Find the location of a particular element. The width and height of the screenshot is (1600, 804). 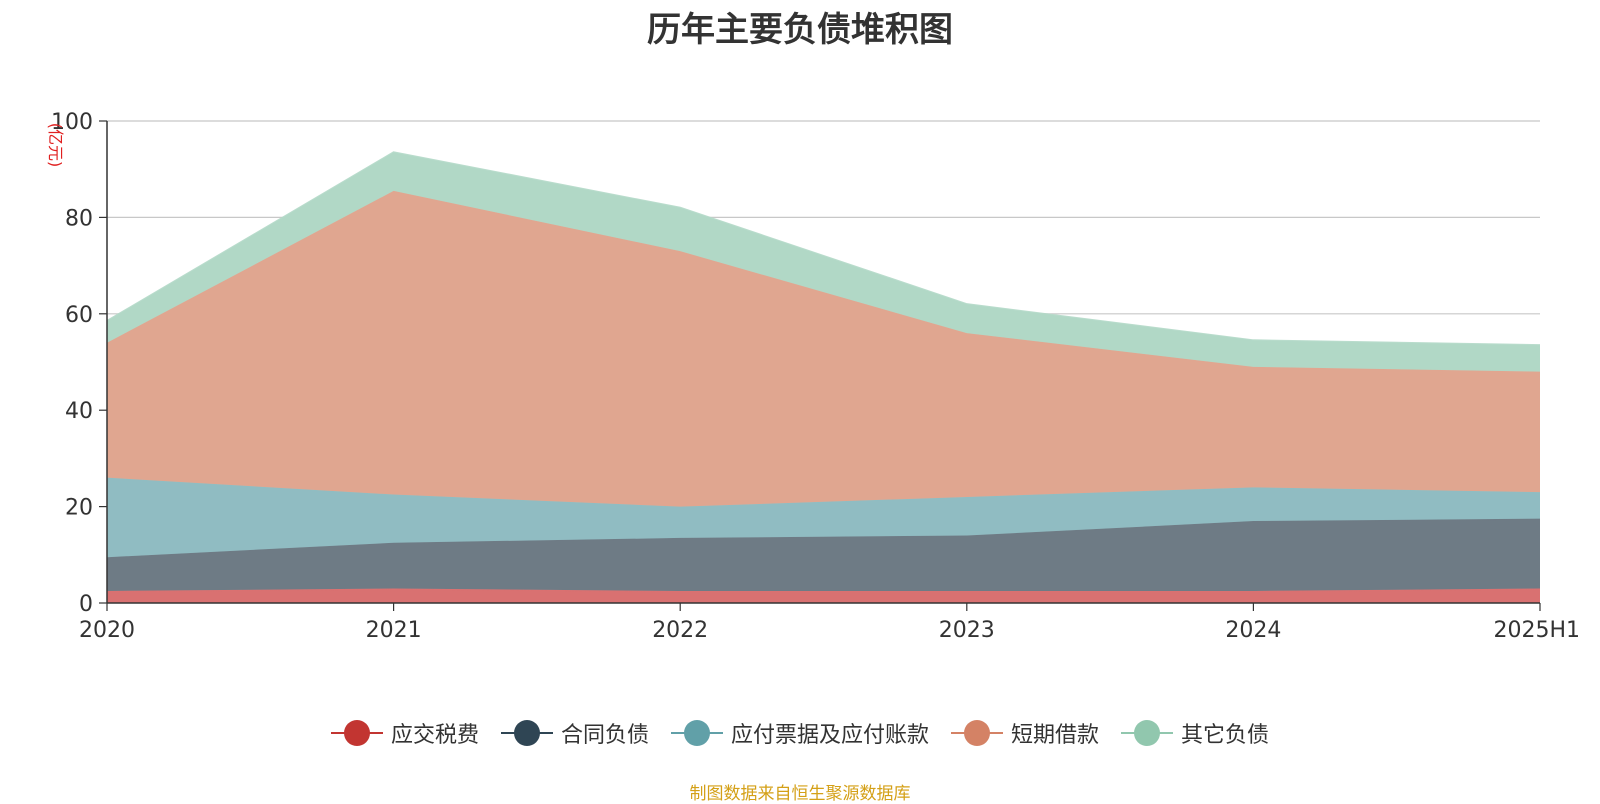

legend-label: 短期借款 is located at coordinates (1055, 735).